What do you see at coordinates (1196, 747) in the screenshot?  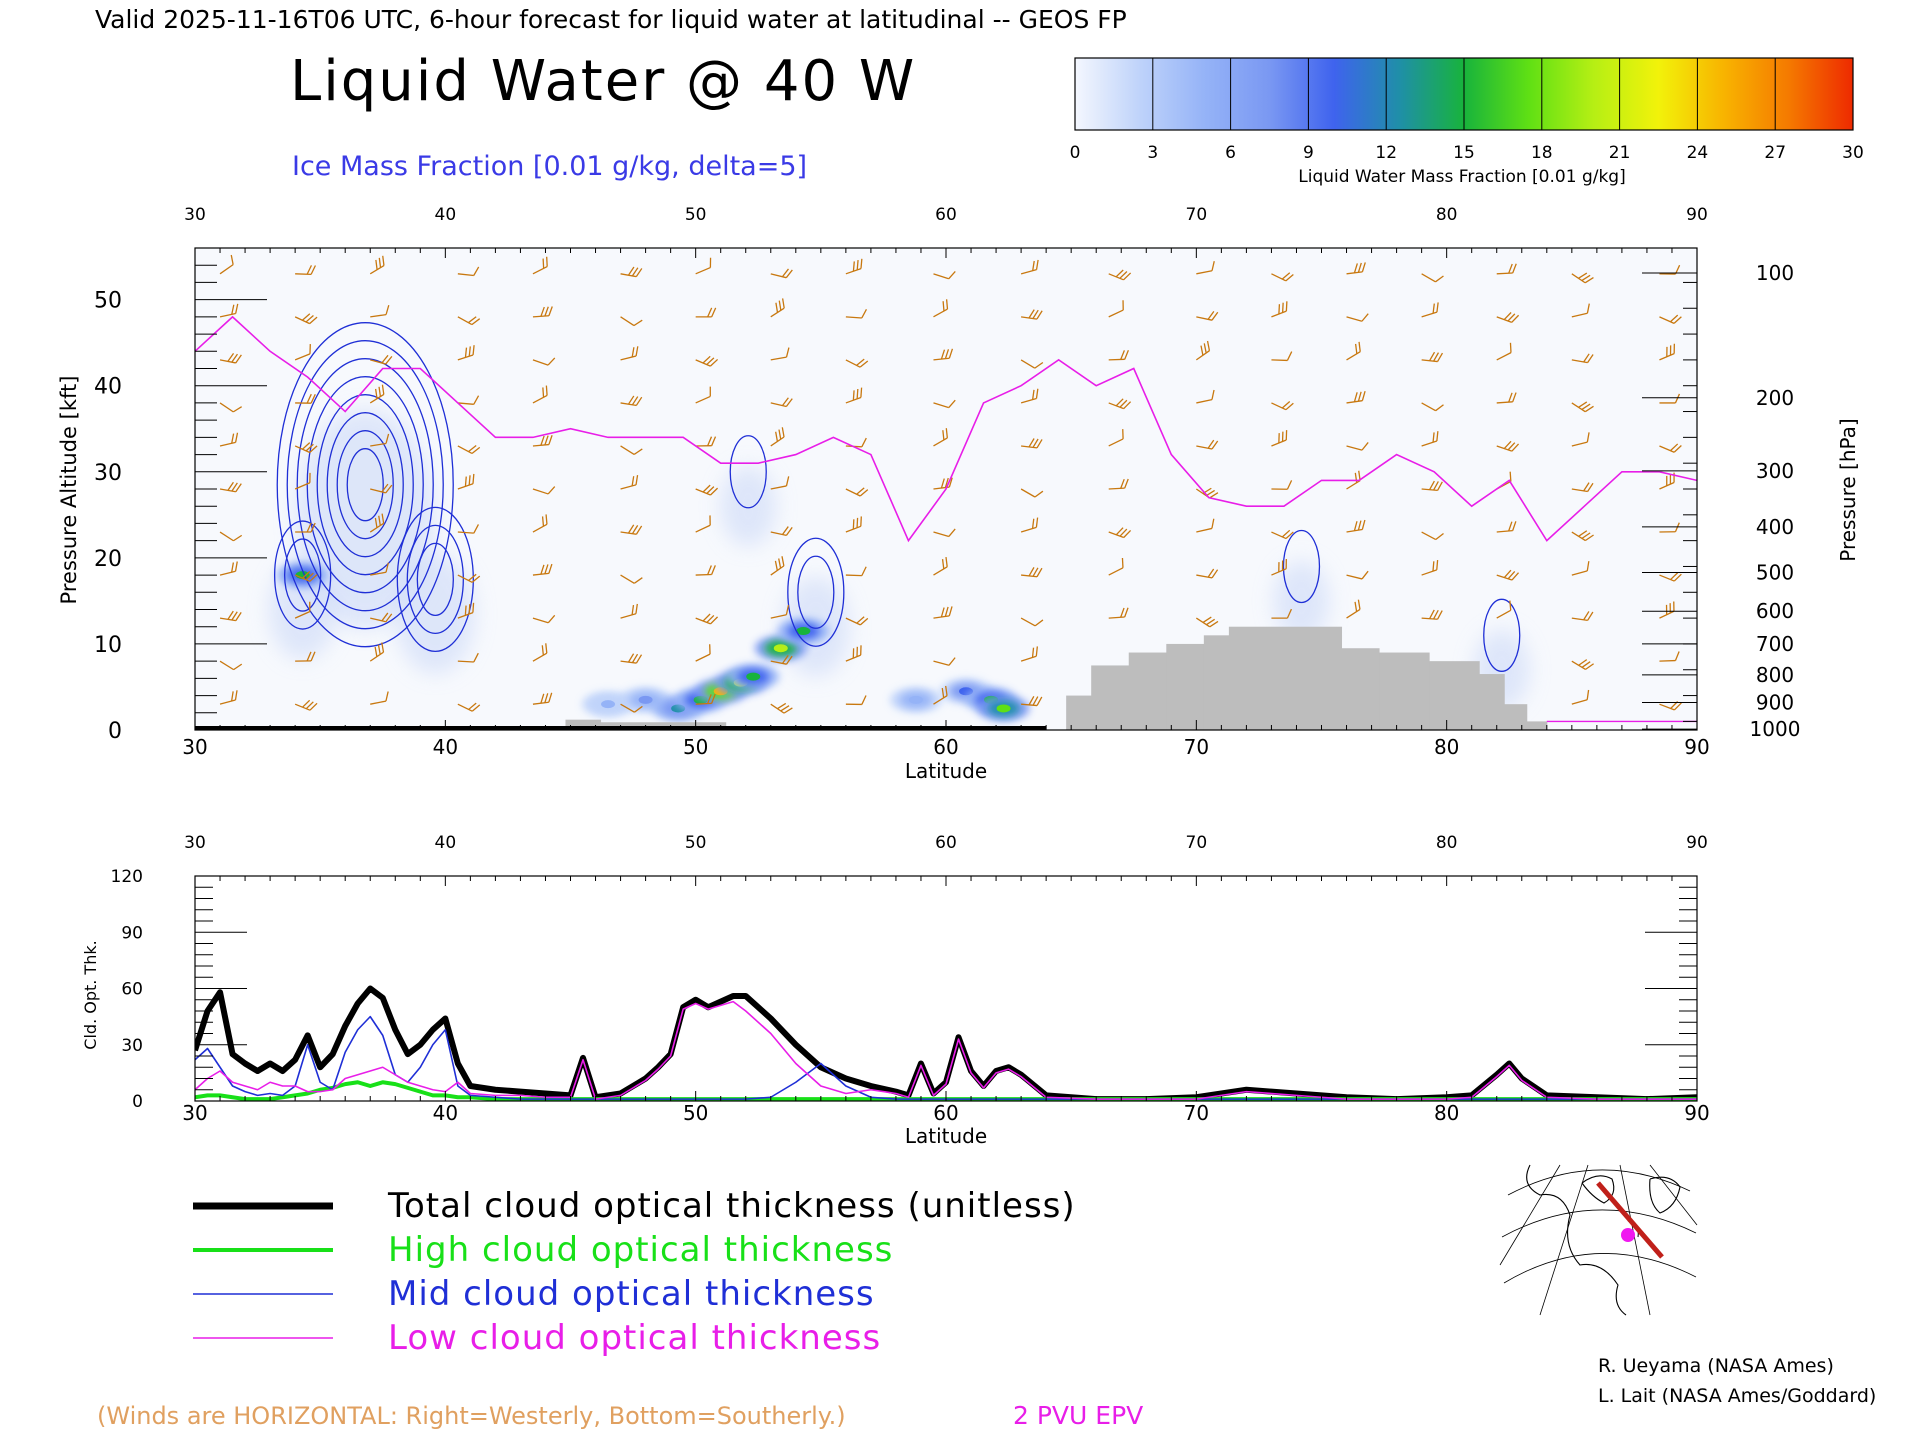 I see `top-x-tick-label: 70` at bounding box center [1196, 747].